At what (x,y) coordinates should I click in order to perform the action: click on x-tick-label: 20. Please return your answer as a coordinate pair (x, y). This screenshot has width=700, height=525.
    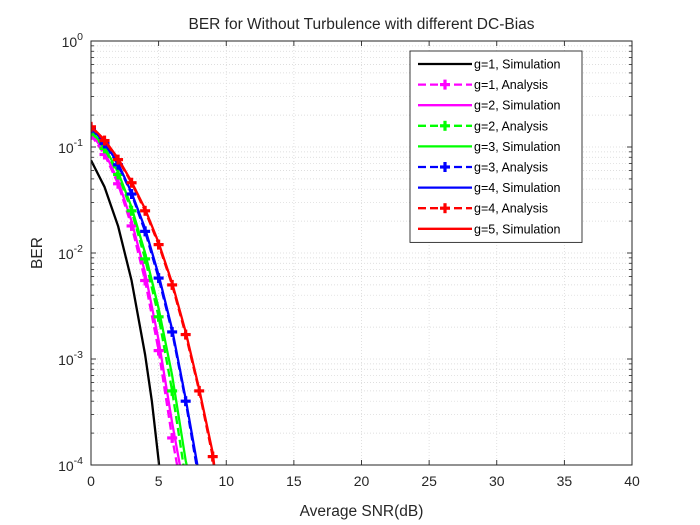
    Looking at the image, I should click on (362, 481).